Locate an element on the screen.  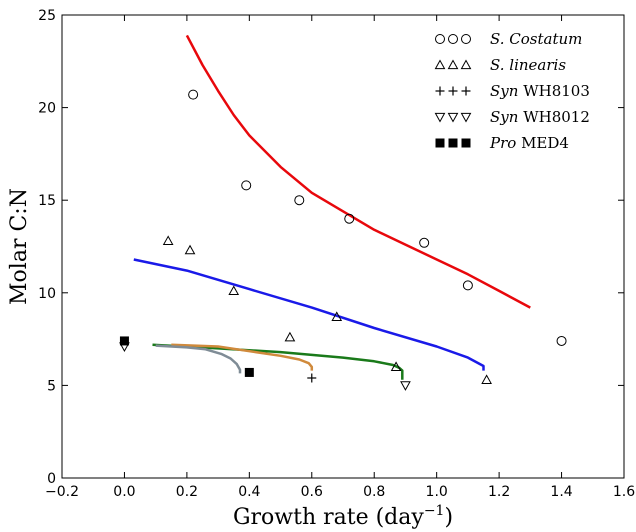
legend-label: Syn WH8103 is located at coordinates (540, 91).